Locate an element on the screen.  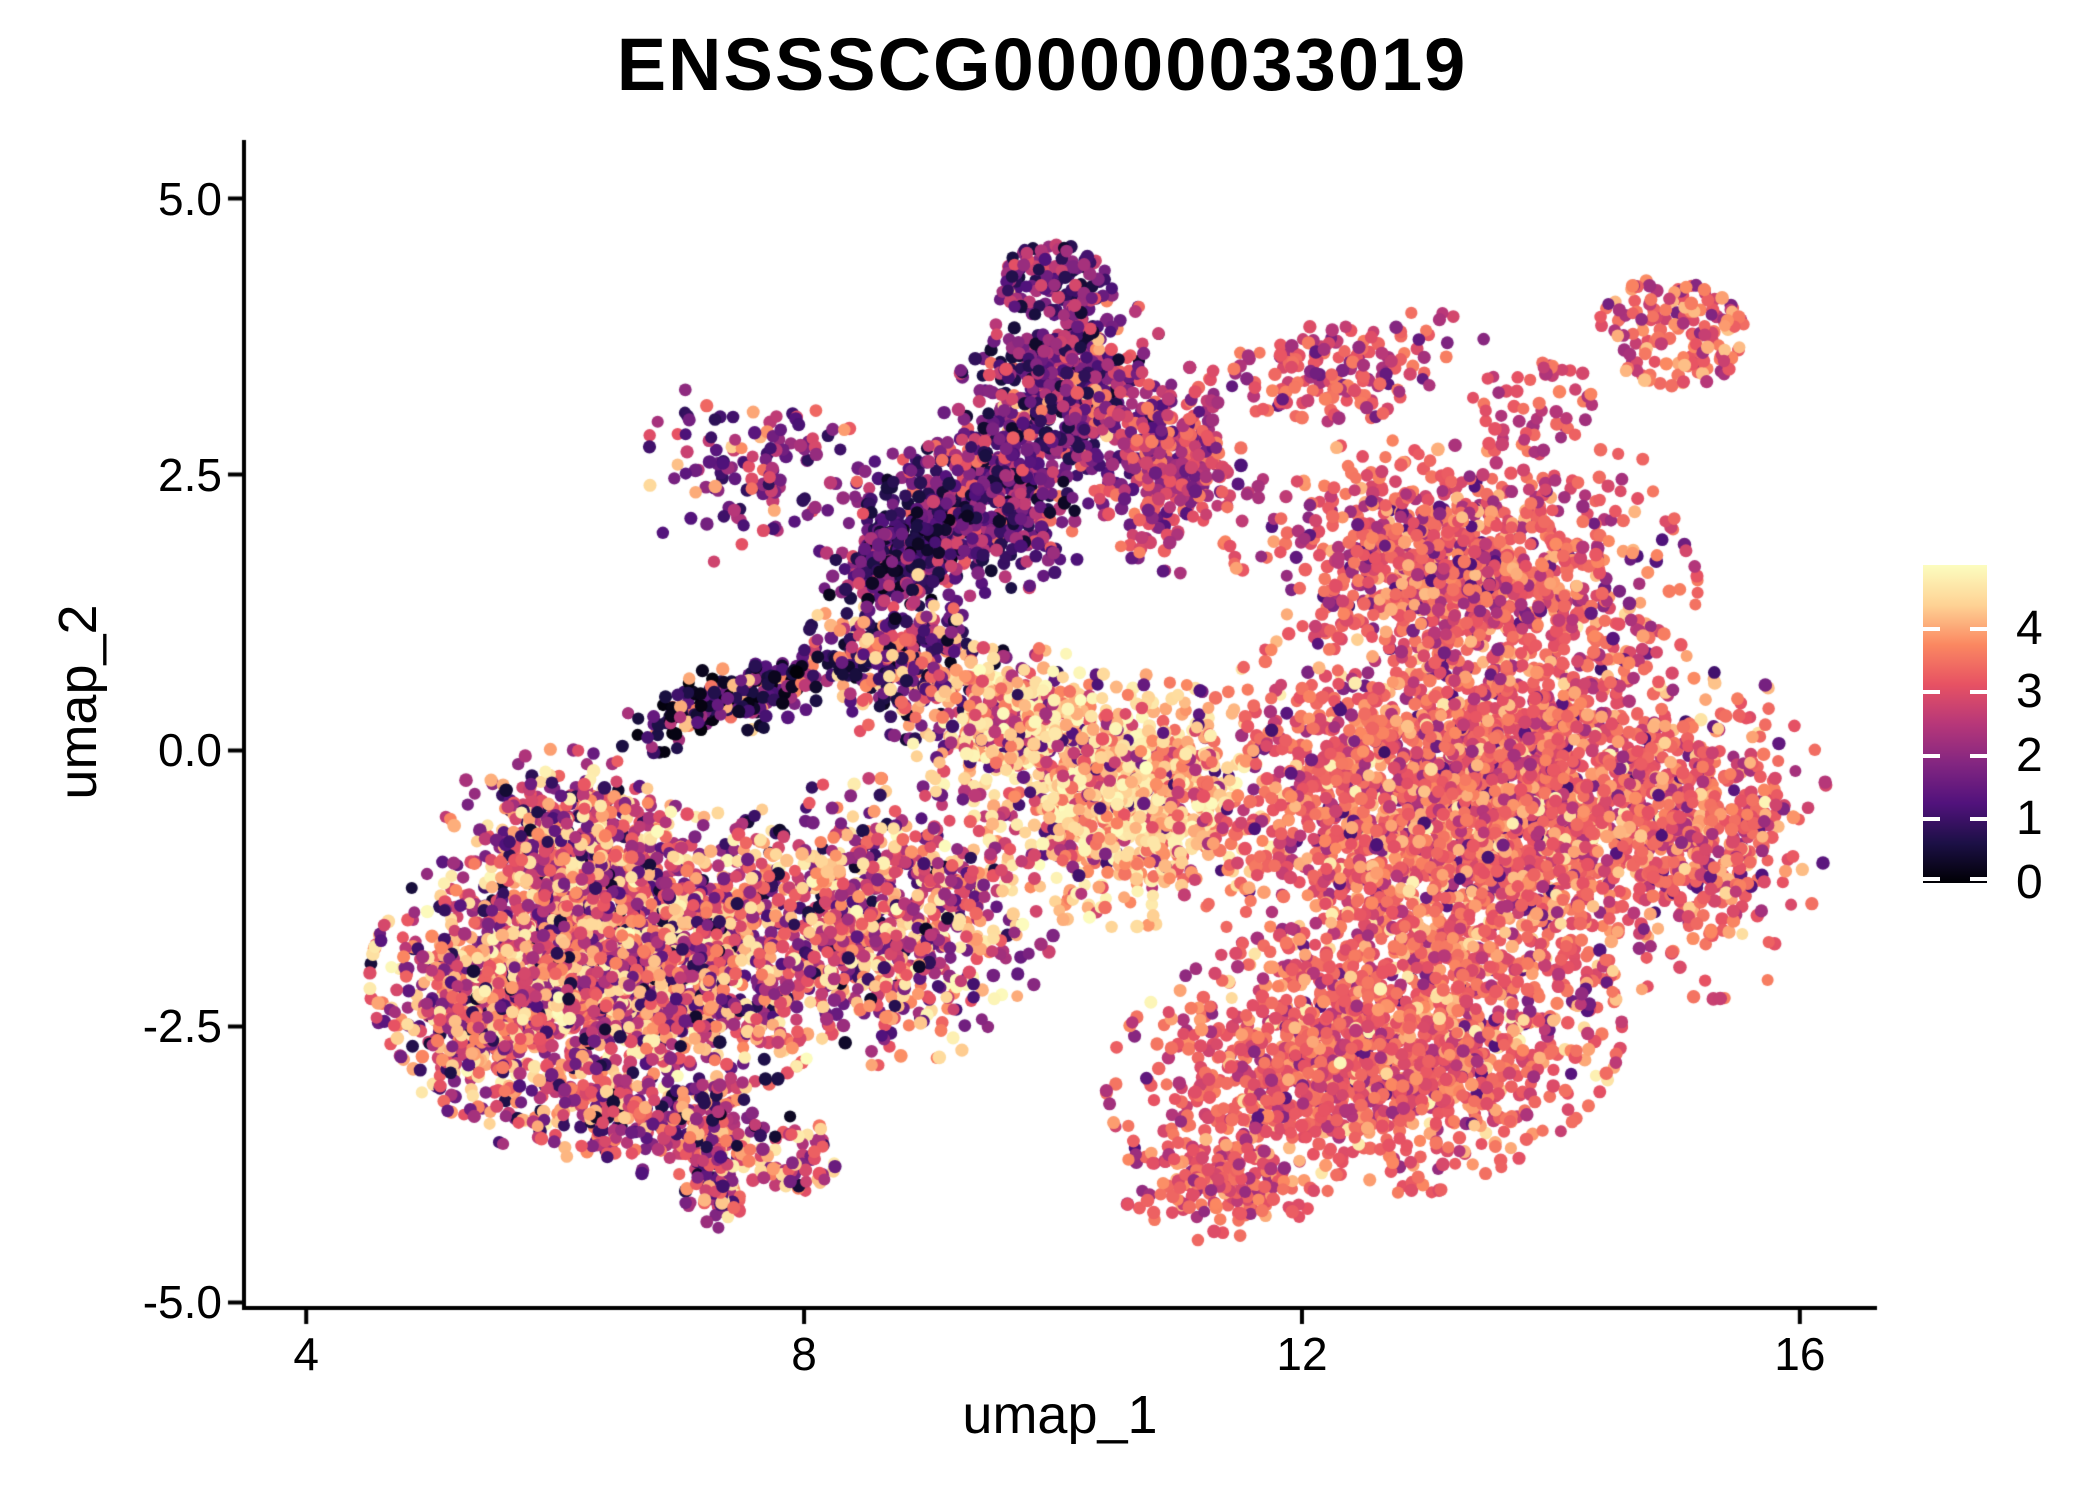
colorbar-gradient is located at coordinates (1955, 724).